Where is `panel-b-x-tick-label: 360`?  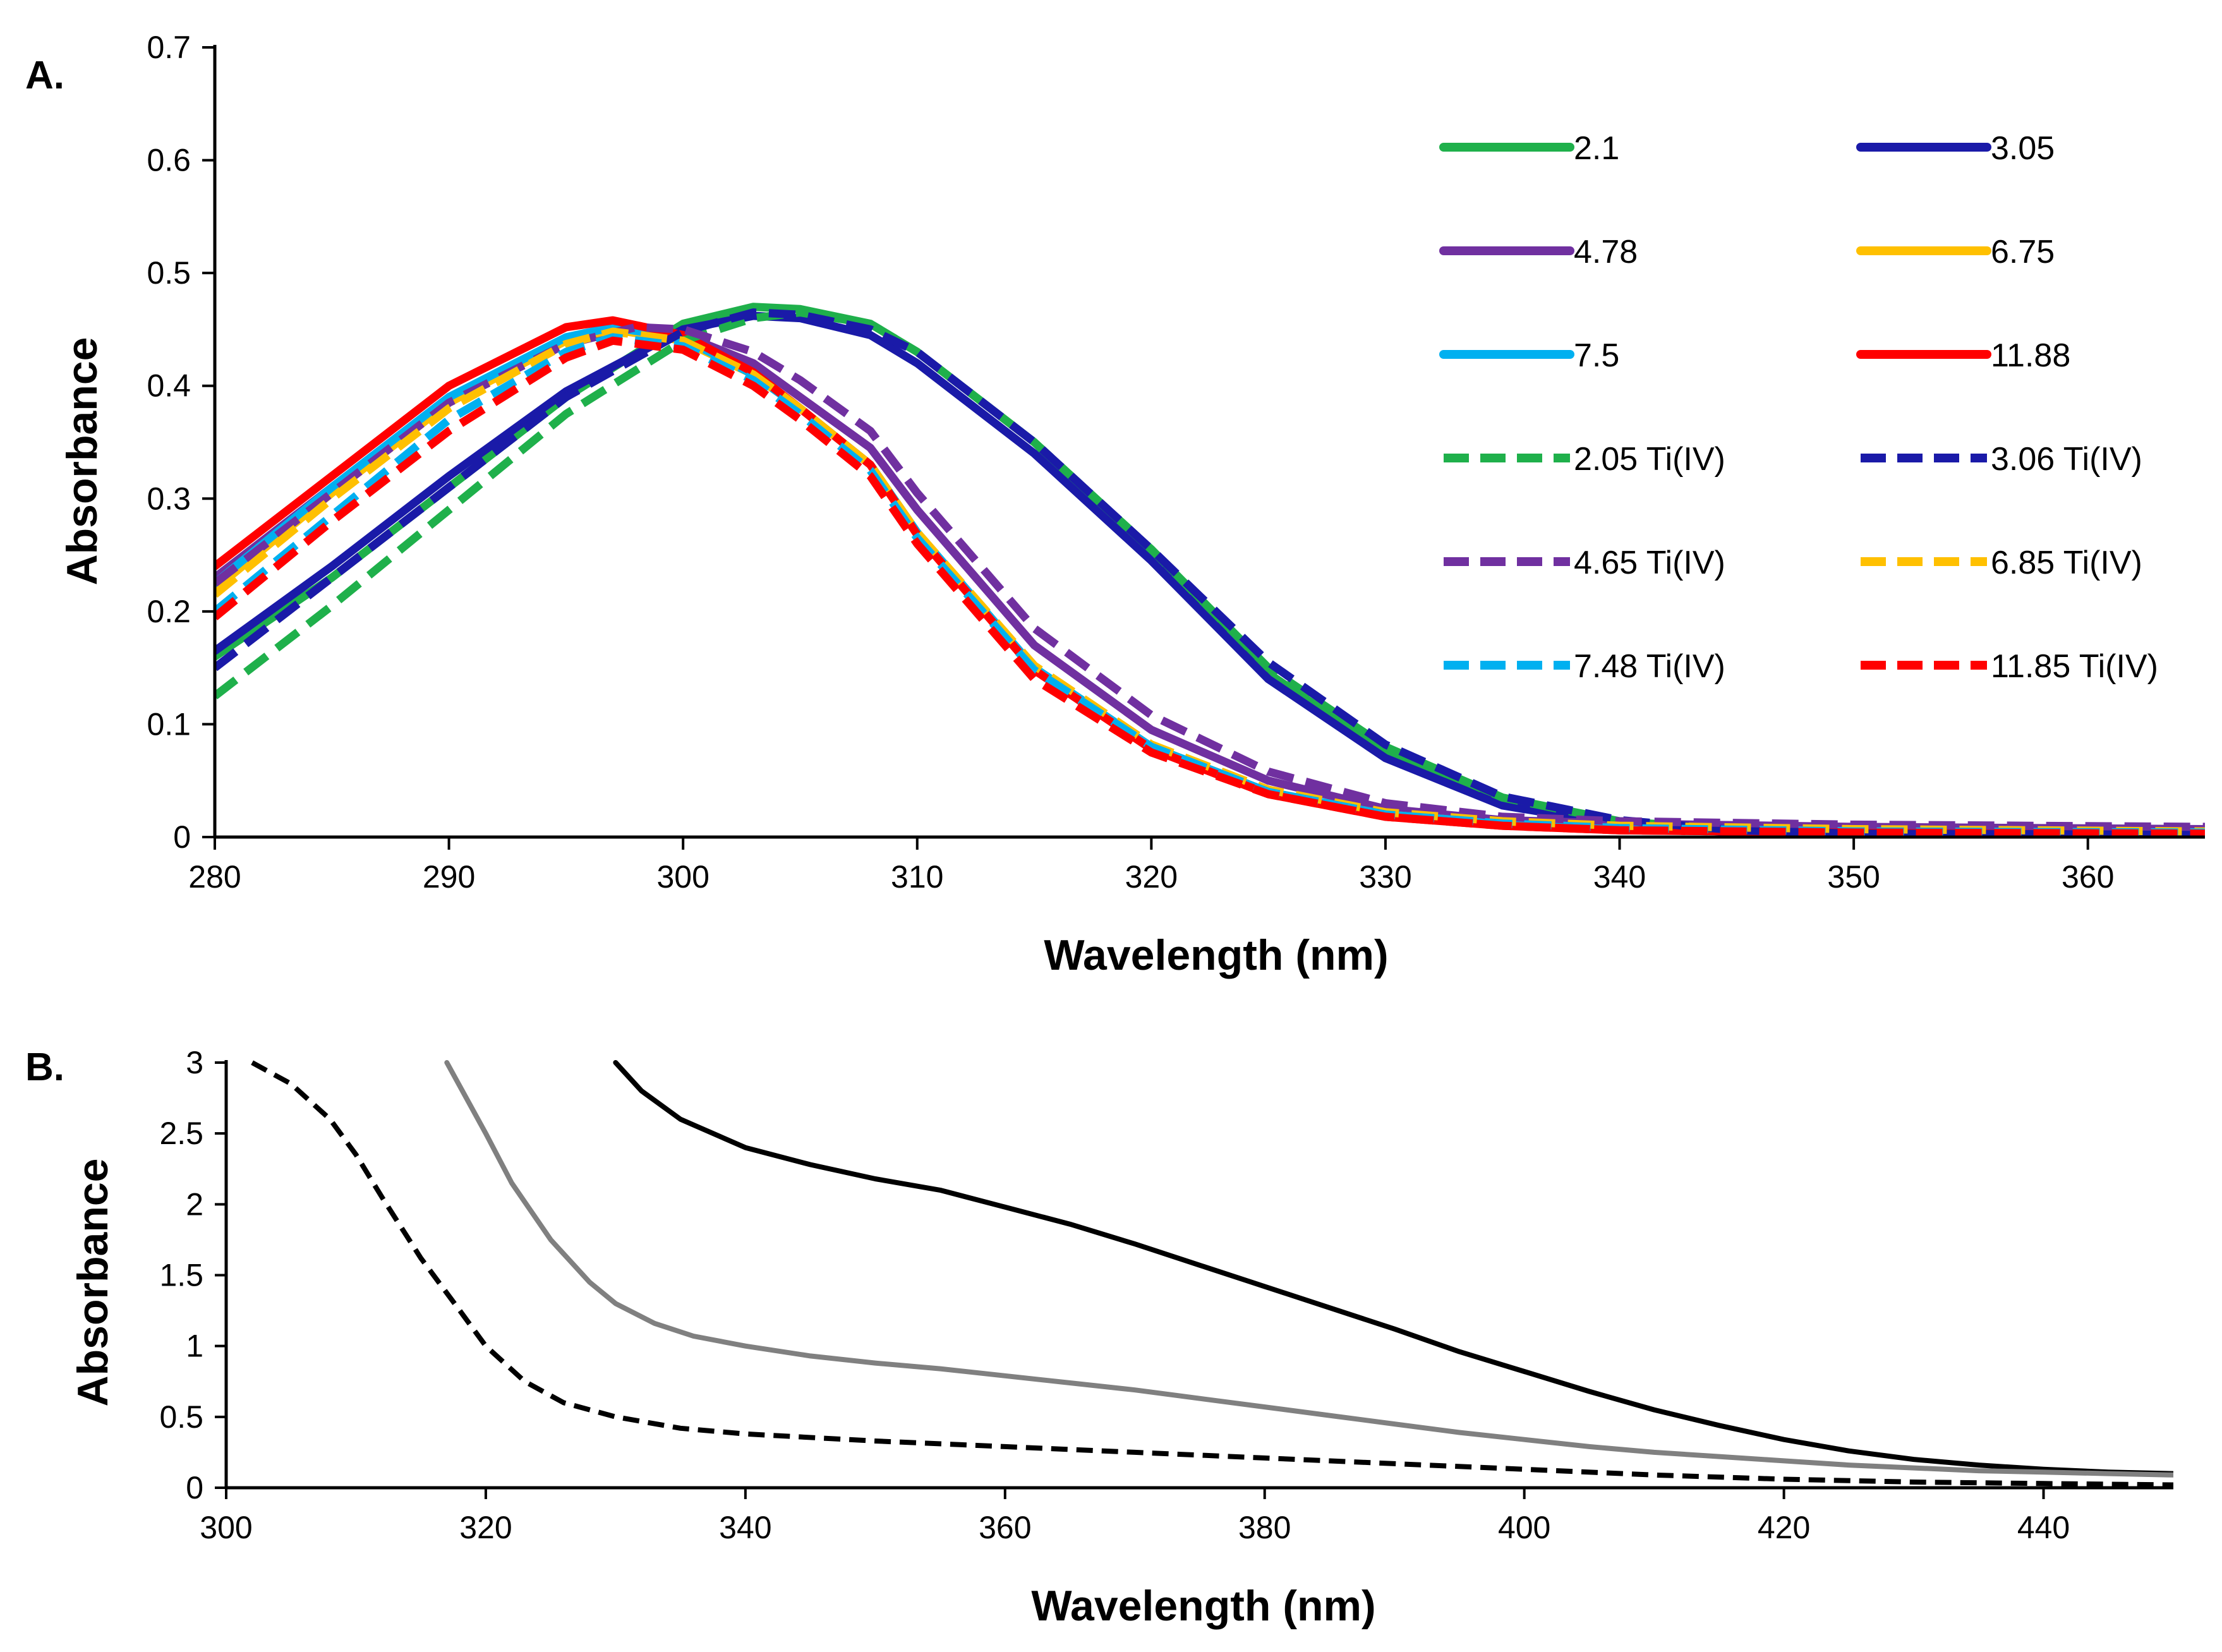
panel-b-x-tick-label: 360 is located at coordinates (1005, 1527).